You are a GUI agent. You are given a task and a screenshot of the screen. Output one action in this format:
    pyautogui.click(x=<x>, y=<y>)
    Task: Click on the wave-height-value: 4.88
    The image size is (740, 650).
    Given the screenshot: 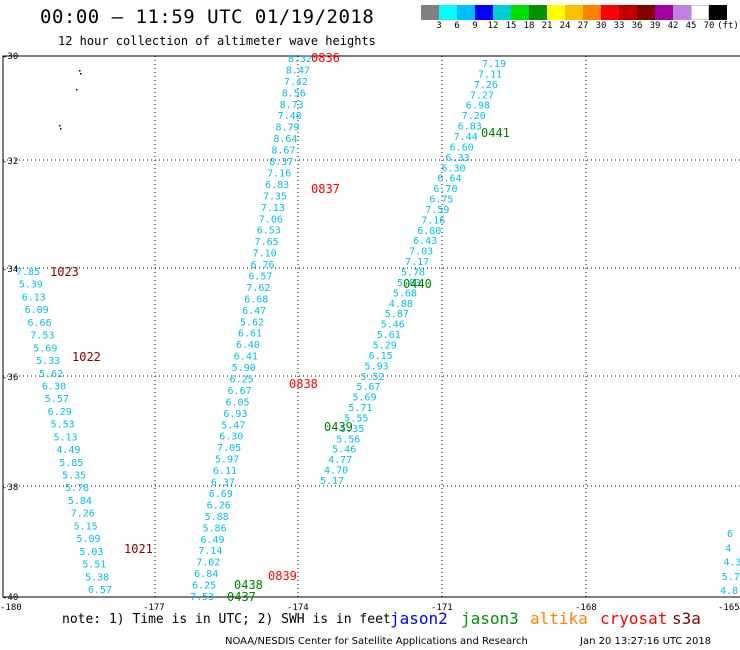 What is the action you would take?
    pyautogui.click(x=401, y=304)
    